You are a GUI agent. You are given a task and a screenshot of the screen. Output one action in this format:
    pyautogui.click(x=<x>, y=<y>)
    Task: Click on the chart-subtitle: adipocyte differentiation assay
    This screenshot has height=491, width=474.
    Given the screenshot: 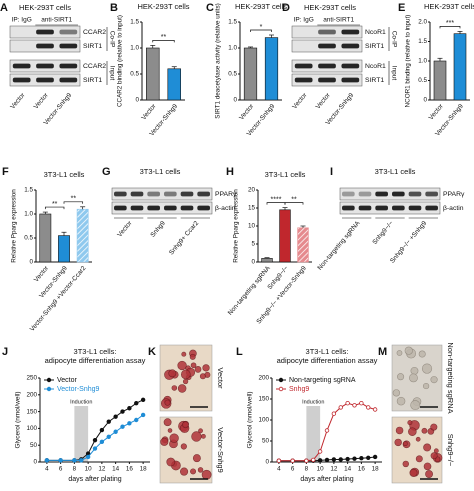 What is the action you would take?
    pyautogui.click(x=327, y=360)
    